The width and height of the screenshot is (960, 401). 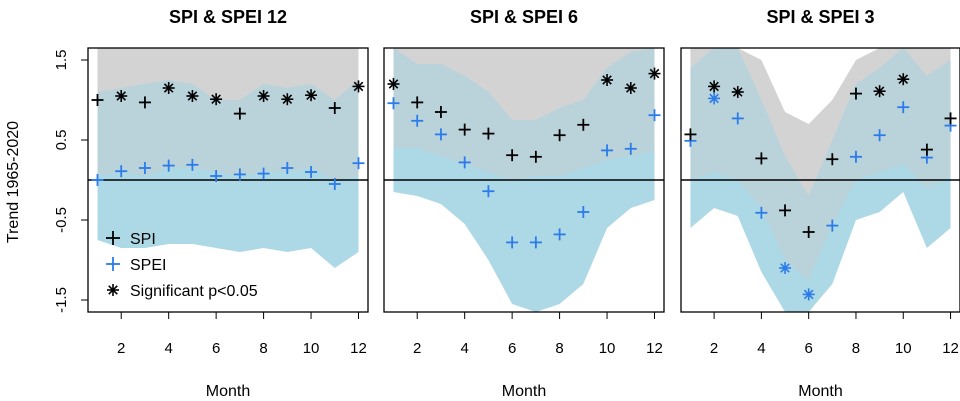 I want to click on legend: SPI SPEI Significant p<0.05, so click(x=182, y=265).